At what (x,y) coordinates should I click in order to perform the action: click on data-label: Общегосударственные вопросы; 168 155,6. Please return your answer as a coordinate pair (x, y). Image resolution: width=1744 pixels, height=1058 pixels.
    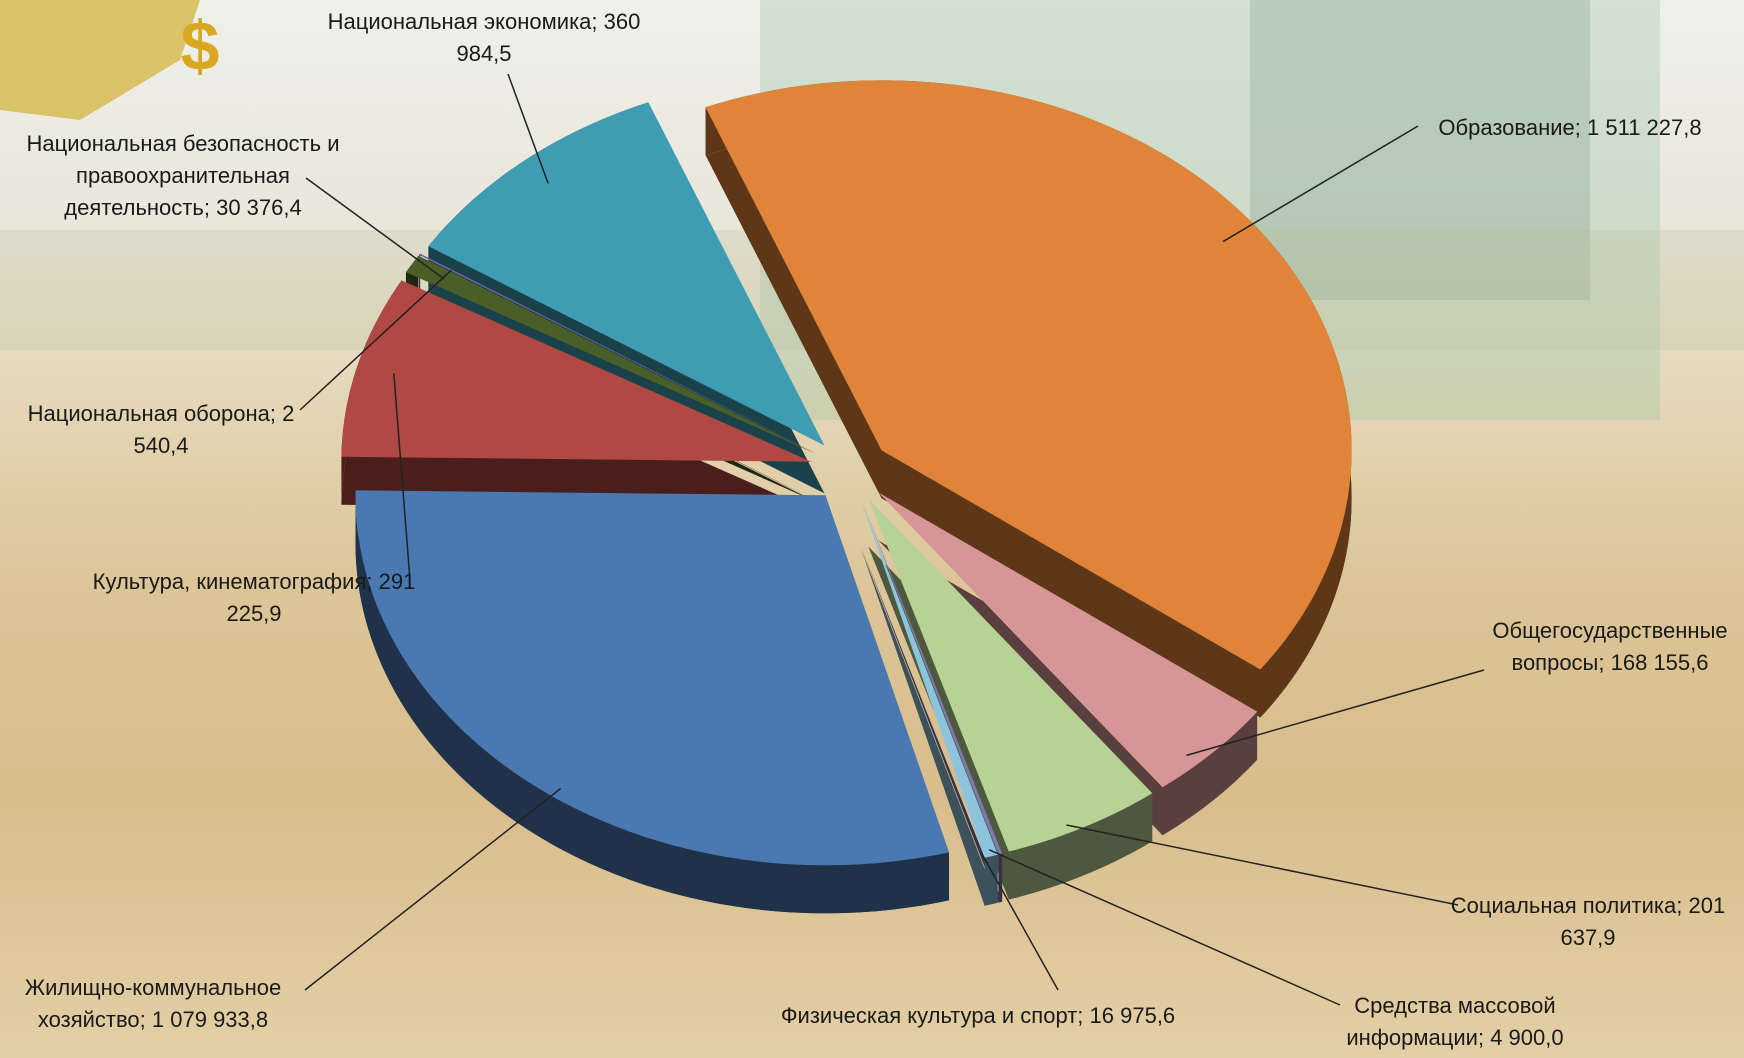
    Looking at the image, I should click on (1602, 647).